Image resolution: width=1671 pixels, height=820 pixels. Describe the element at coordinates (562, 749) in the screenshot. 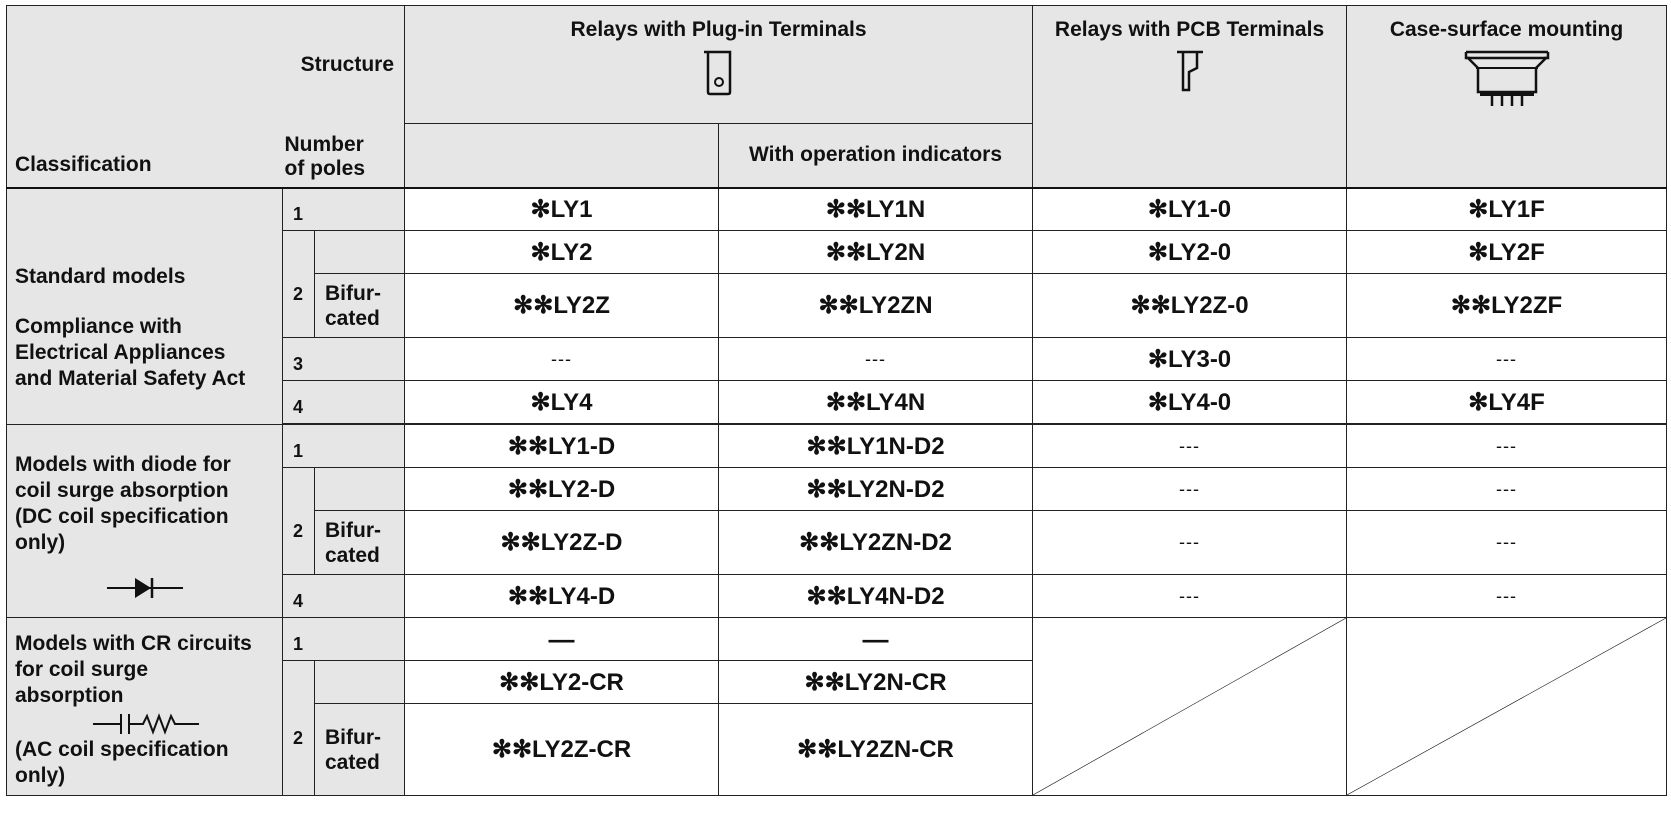

I see `model-cell: ✻✻LY2Z-CR` at that location.